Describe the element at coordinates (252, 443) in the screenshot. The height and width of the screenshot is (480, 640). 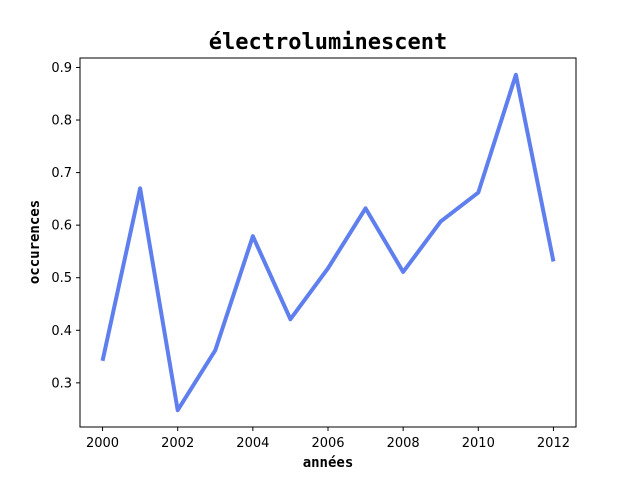
I see `x-tick-label: 2004` at that location.